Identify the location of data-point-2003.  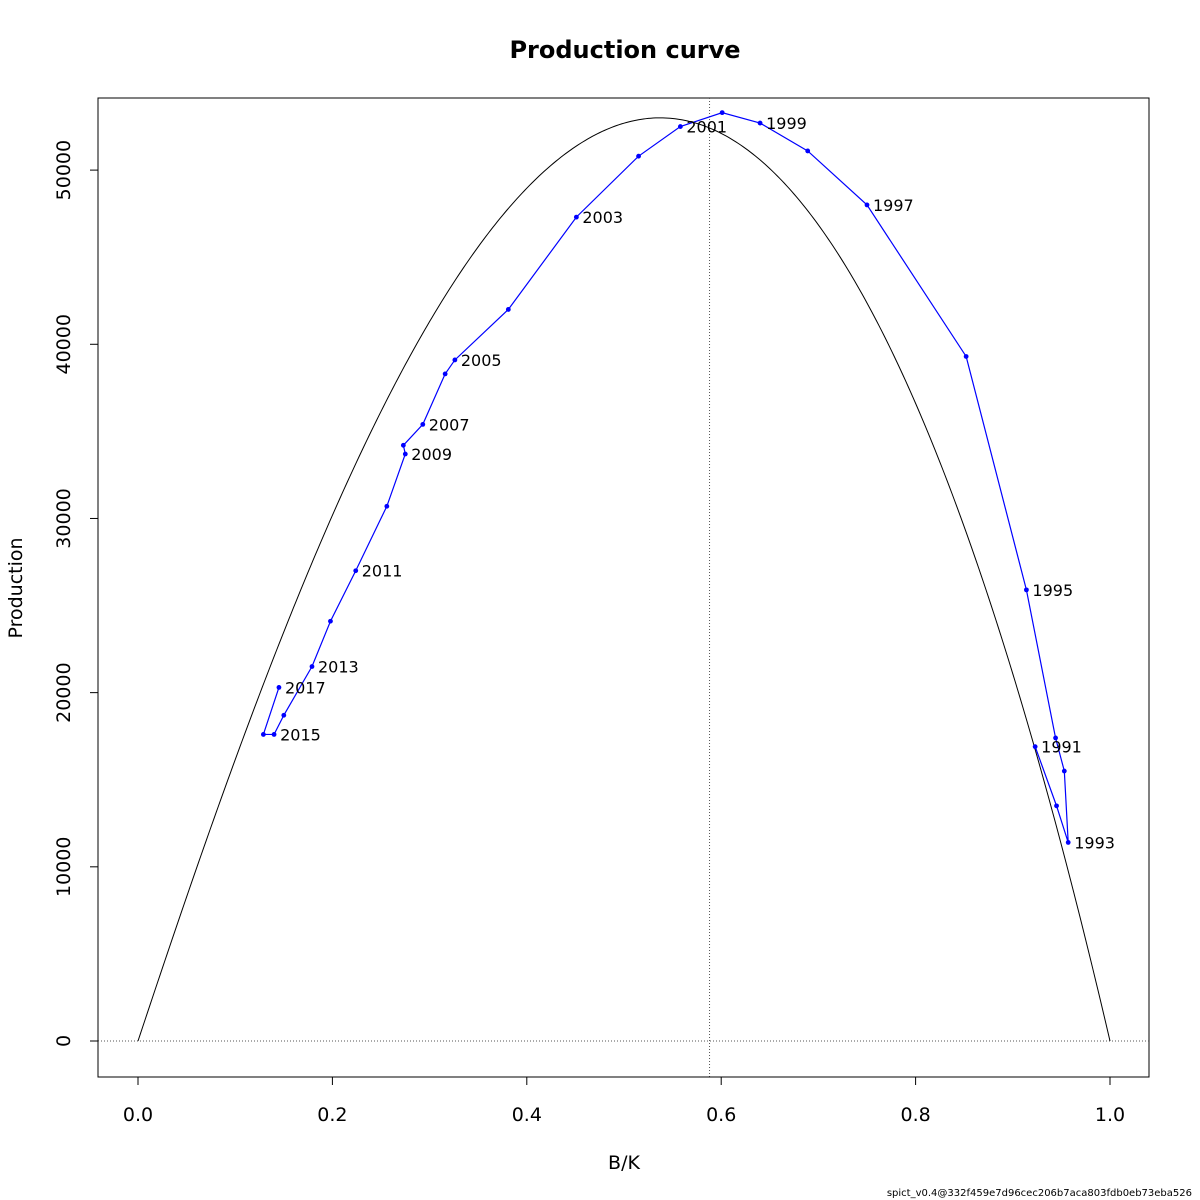
(576, 217).